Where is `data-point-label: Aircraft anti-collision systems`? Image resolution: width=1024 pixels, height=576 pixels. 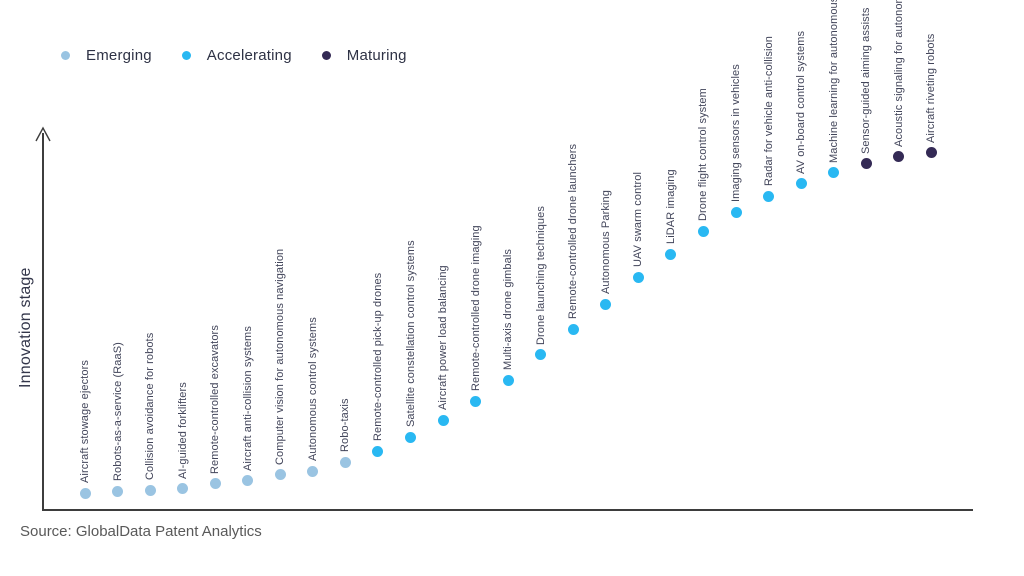 data-point-label: Aircraft anti-collision systems is located at coordinates (247, 398).